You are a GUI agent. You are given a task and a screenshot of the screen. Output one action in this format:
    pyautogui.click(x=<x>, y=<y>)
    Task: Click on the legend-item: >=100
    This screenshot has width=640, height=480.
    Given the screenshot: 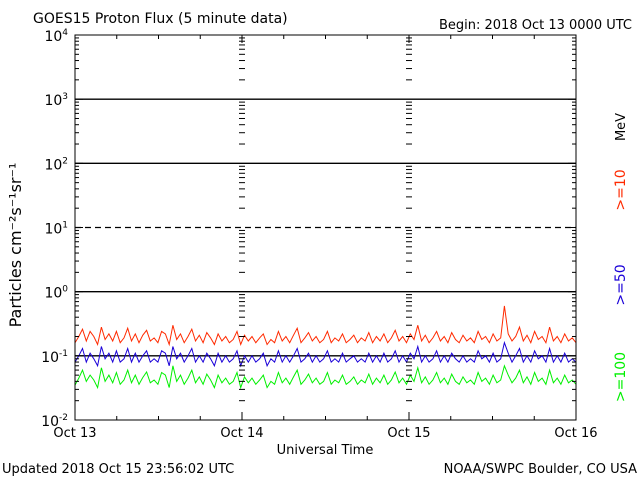 What is the action you would take?
    pyautogui.click(x=621, y=377)
    